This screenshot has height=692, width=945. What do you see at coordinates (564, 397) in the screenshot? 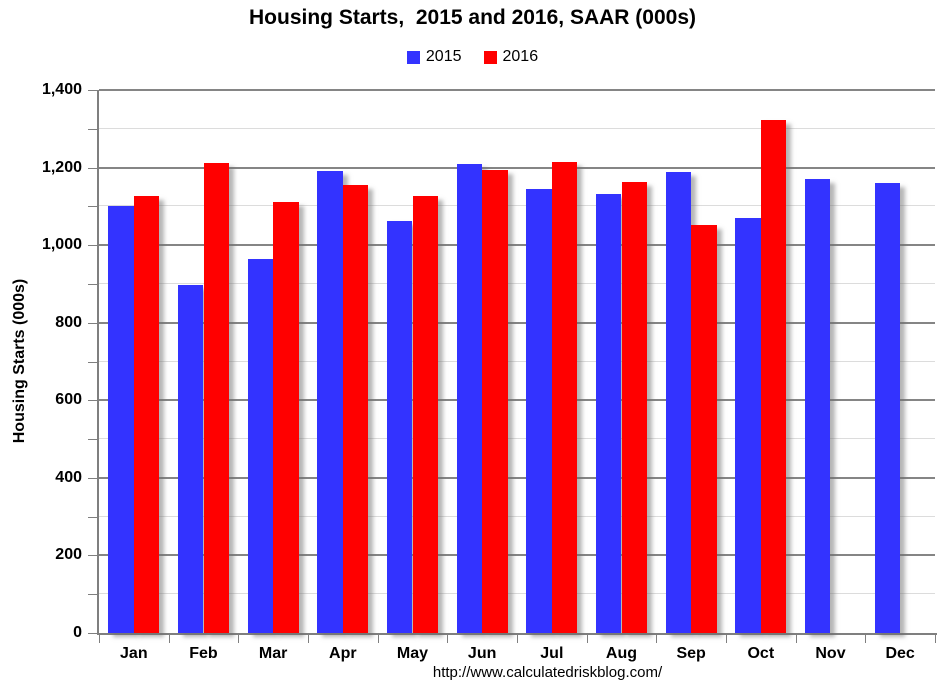
I see `bar-2016-jul` at bounding box center [564, 397].